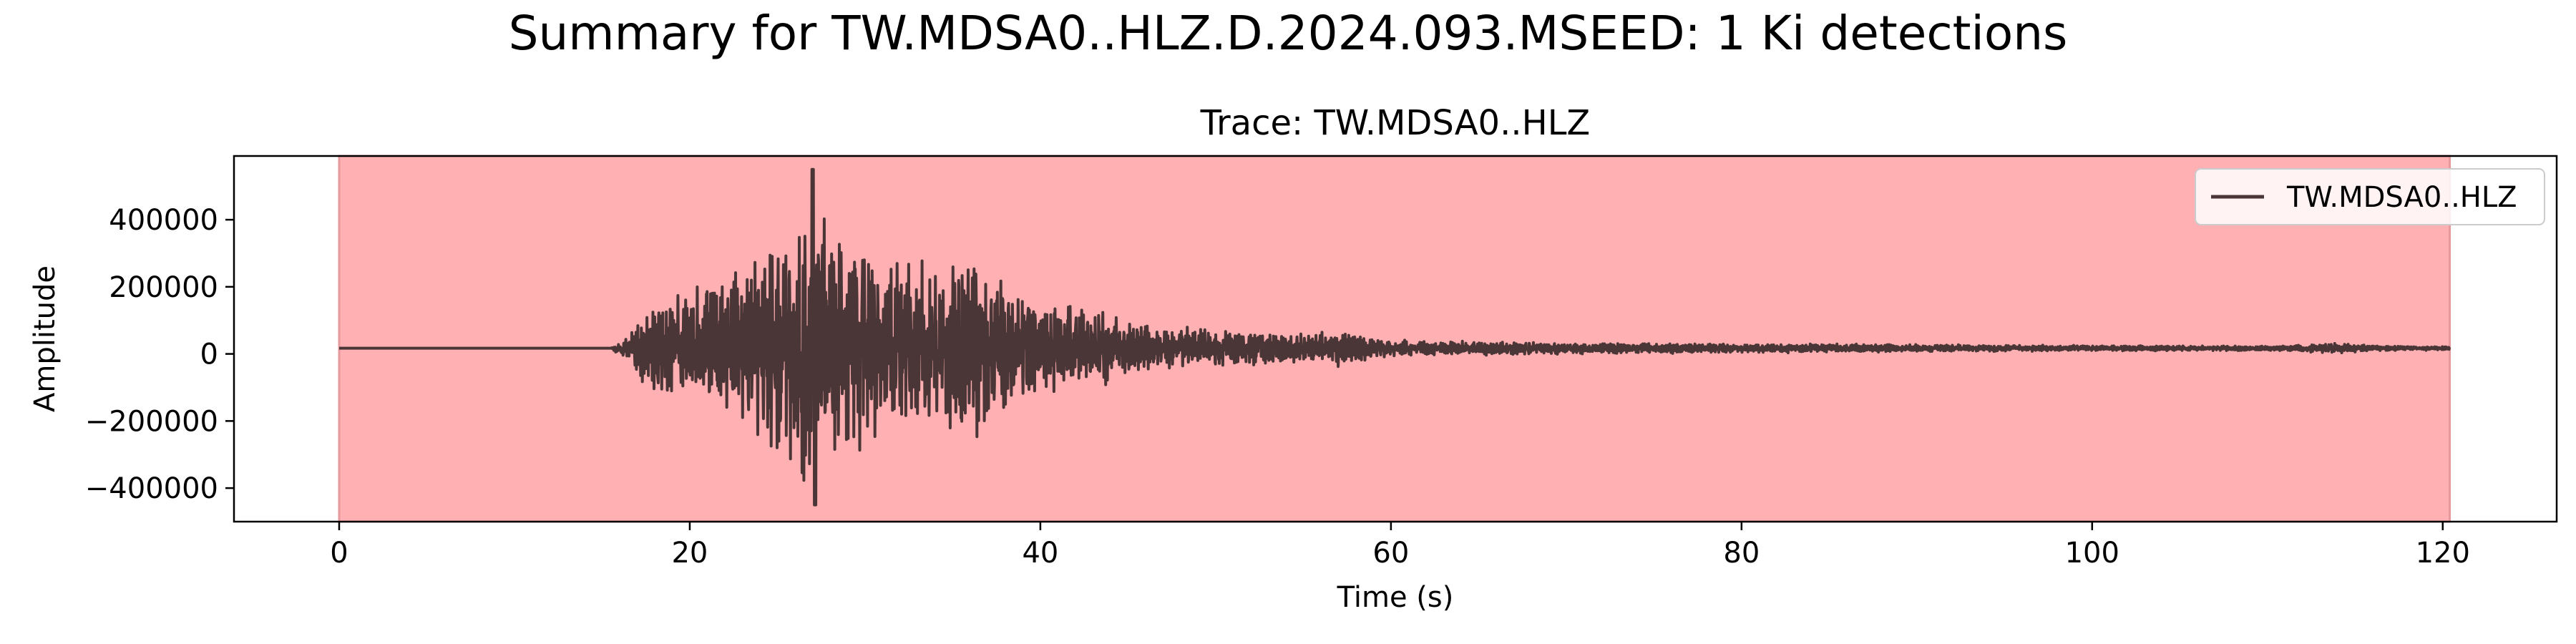 The width and height of the screenshot is (2576, 644). What do you see at coordinates (1390, 553) in the screenshot?
I see `x-tick-label: 60` at bounding box center [1390, 553].